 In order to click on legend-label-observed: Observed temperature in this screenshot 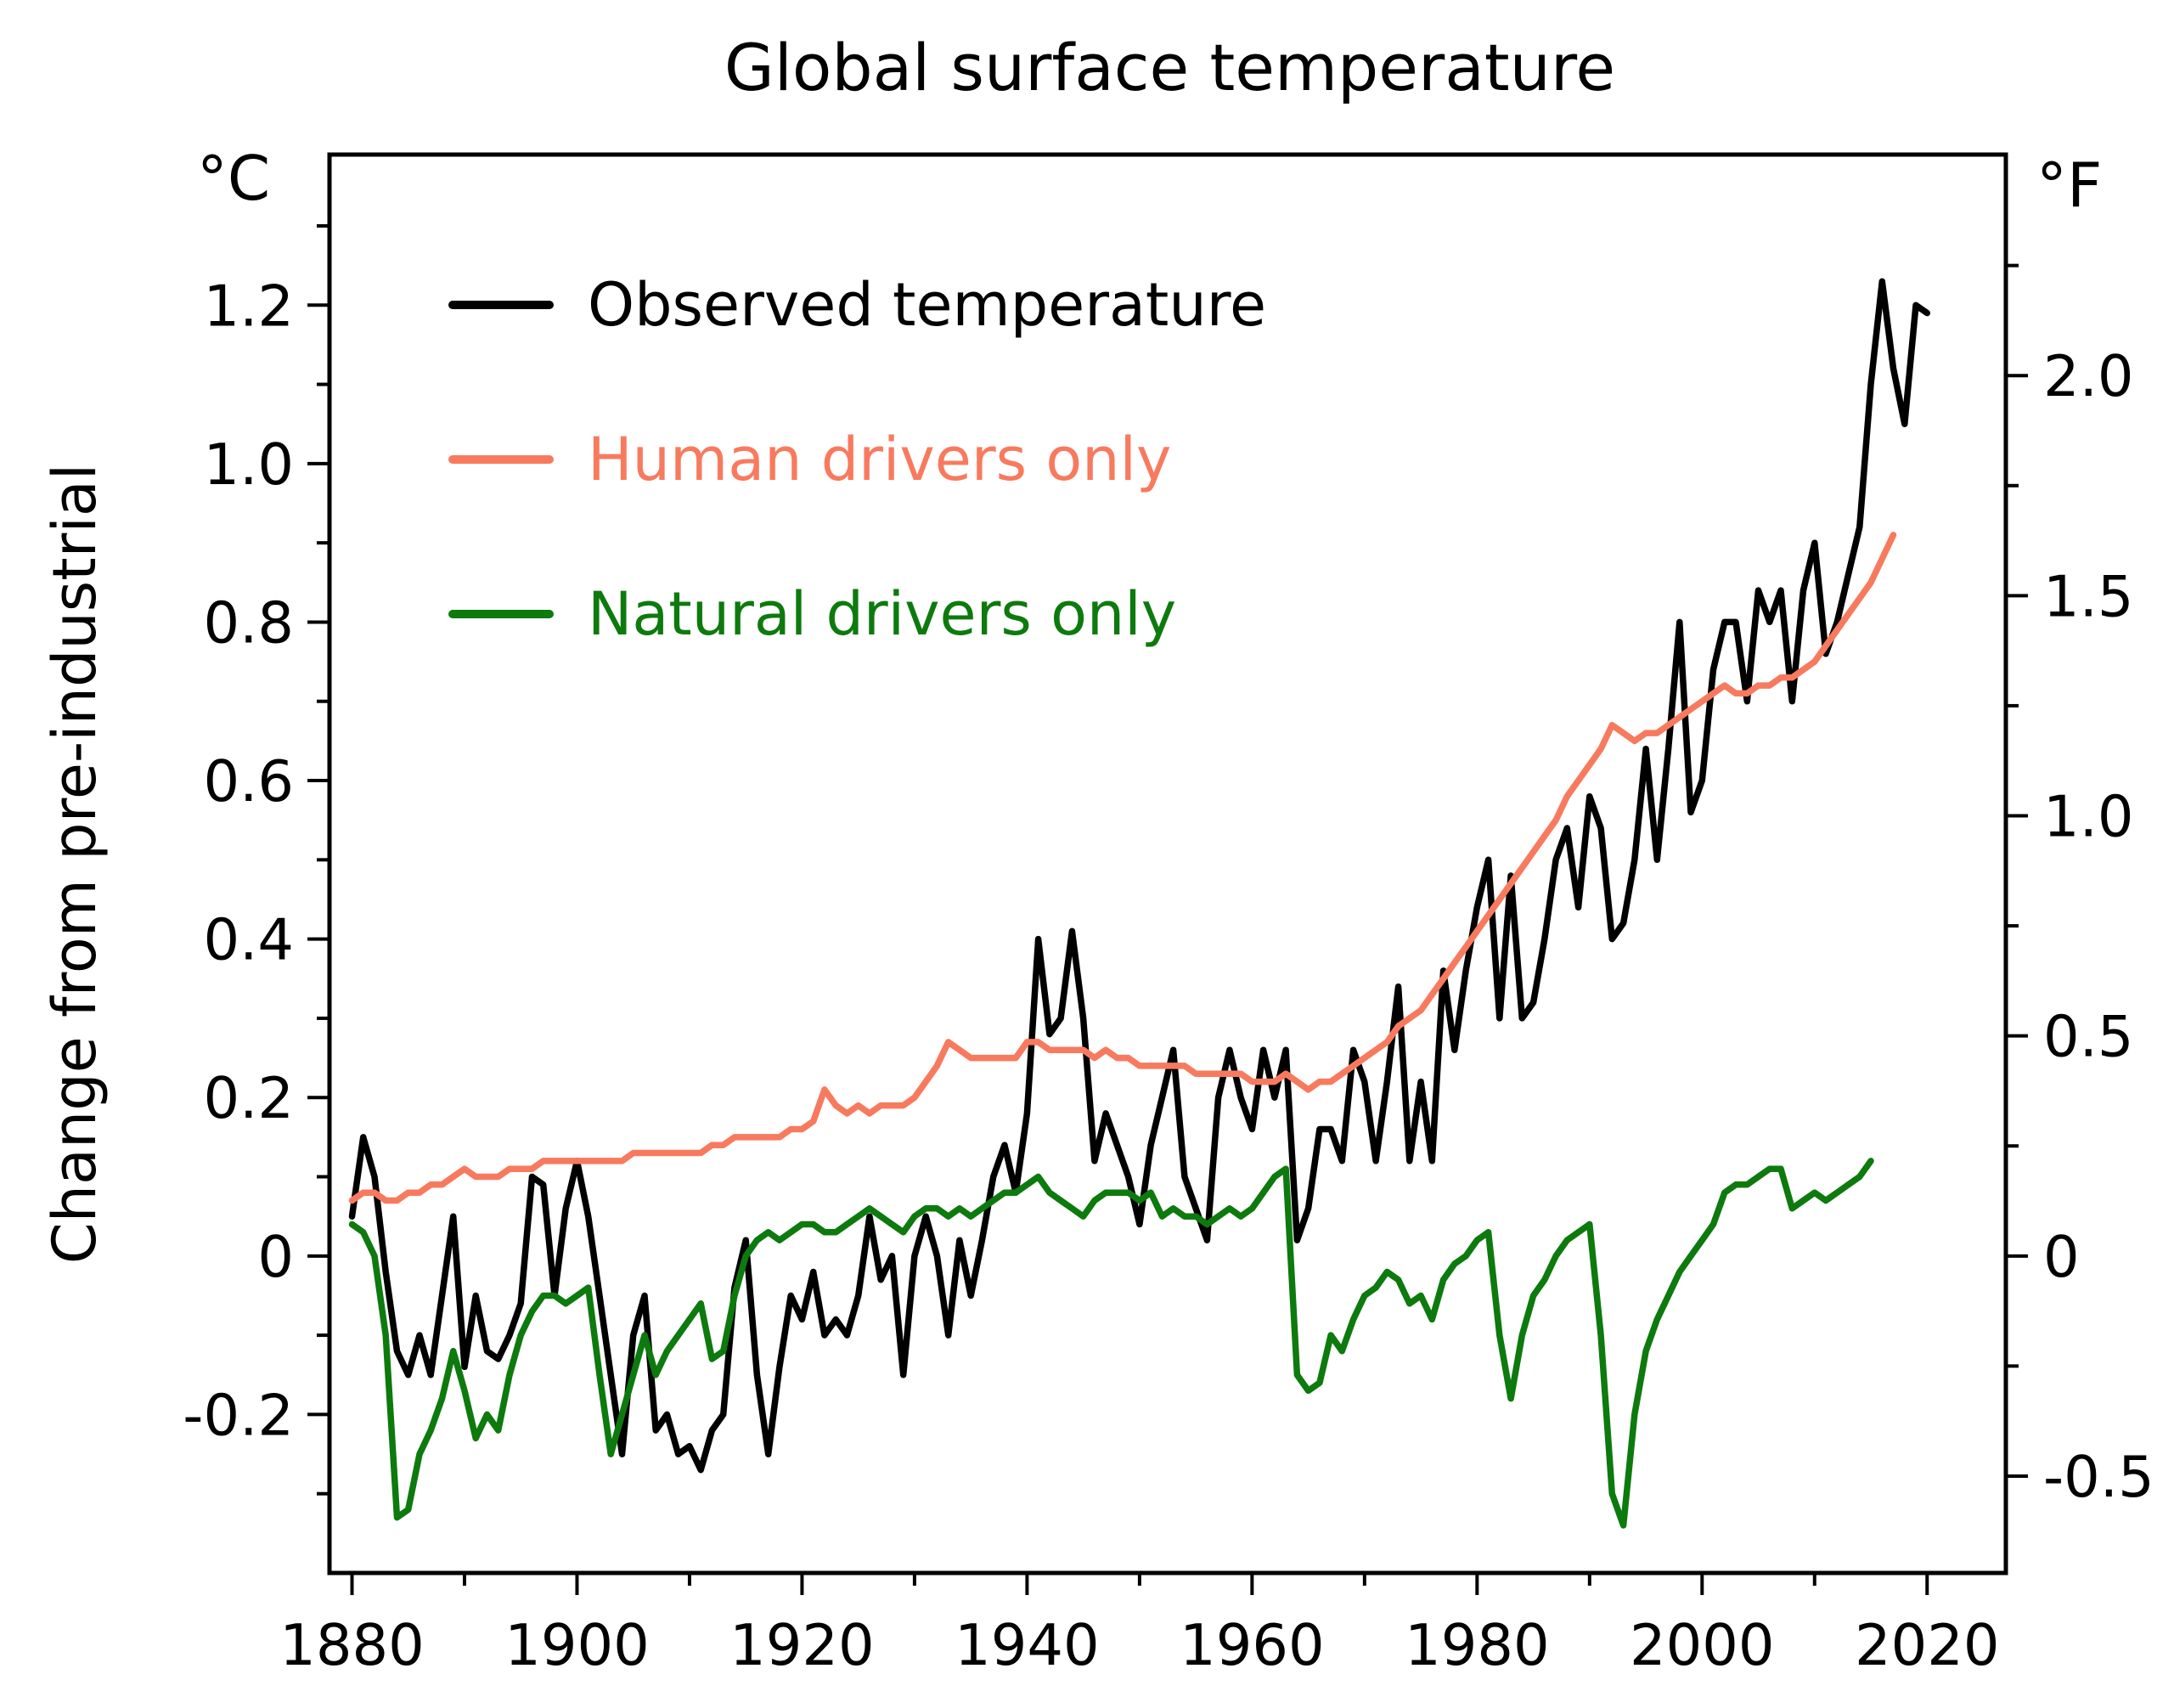, I will do `click(927, 305)`.